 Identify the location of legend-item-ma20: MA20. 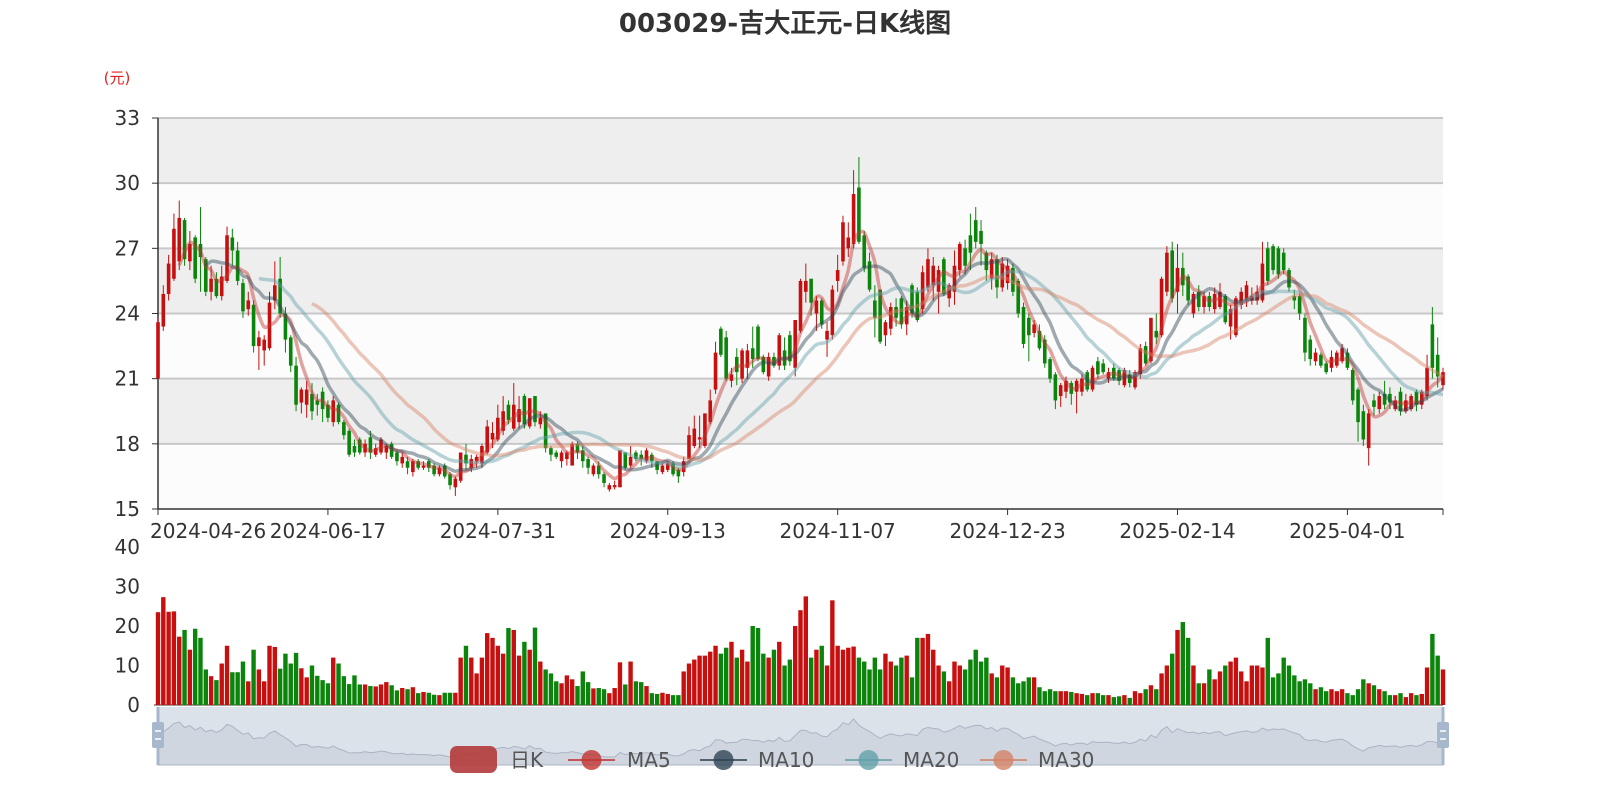
(902, 760).